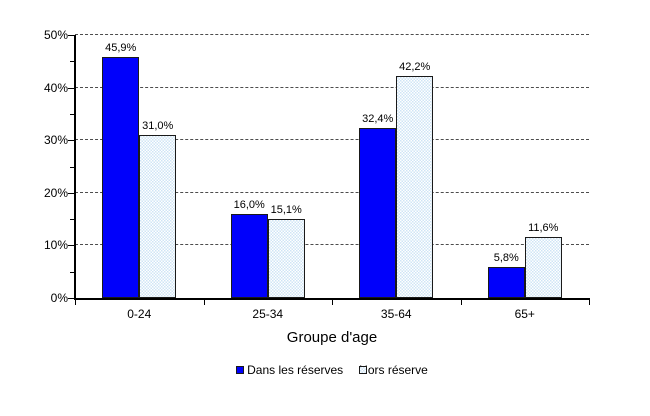 This screenshot has width=650, height=416. I want to click on bar-dans-les-r-serves-65+, so click(506, 282).